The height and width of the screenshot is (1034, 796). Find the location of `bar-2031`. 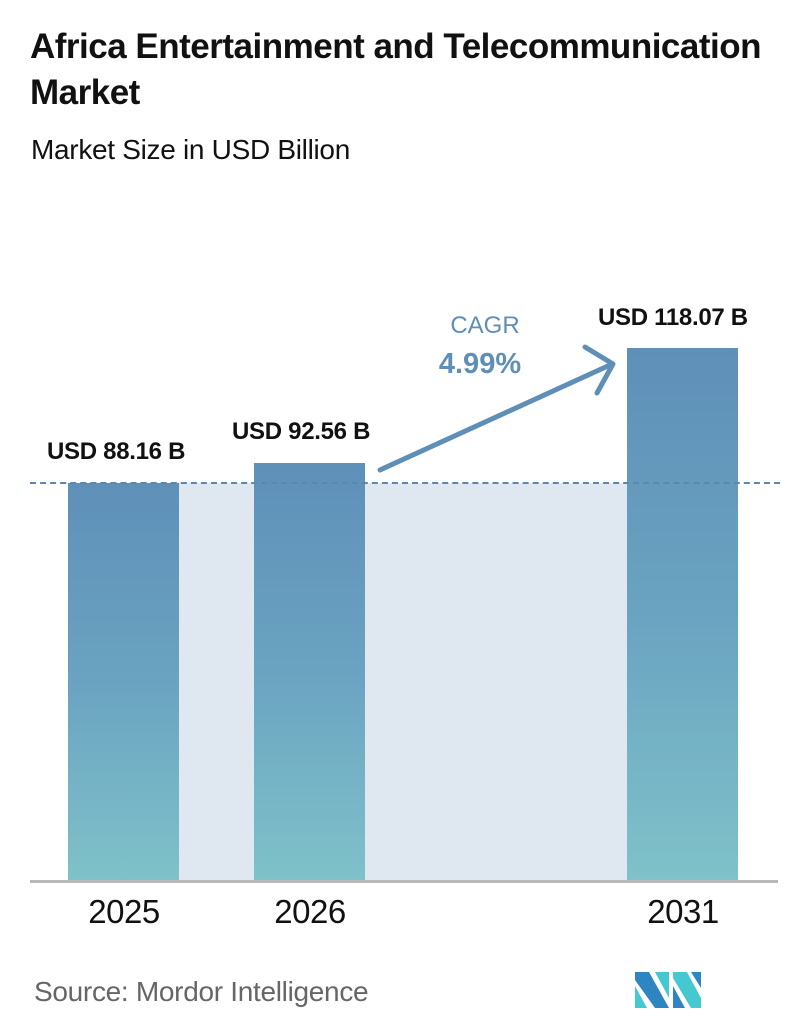

bar-2031 is located at coordinates (682, 615).